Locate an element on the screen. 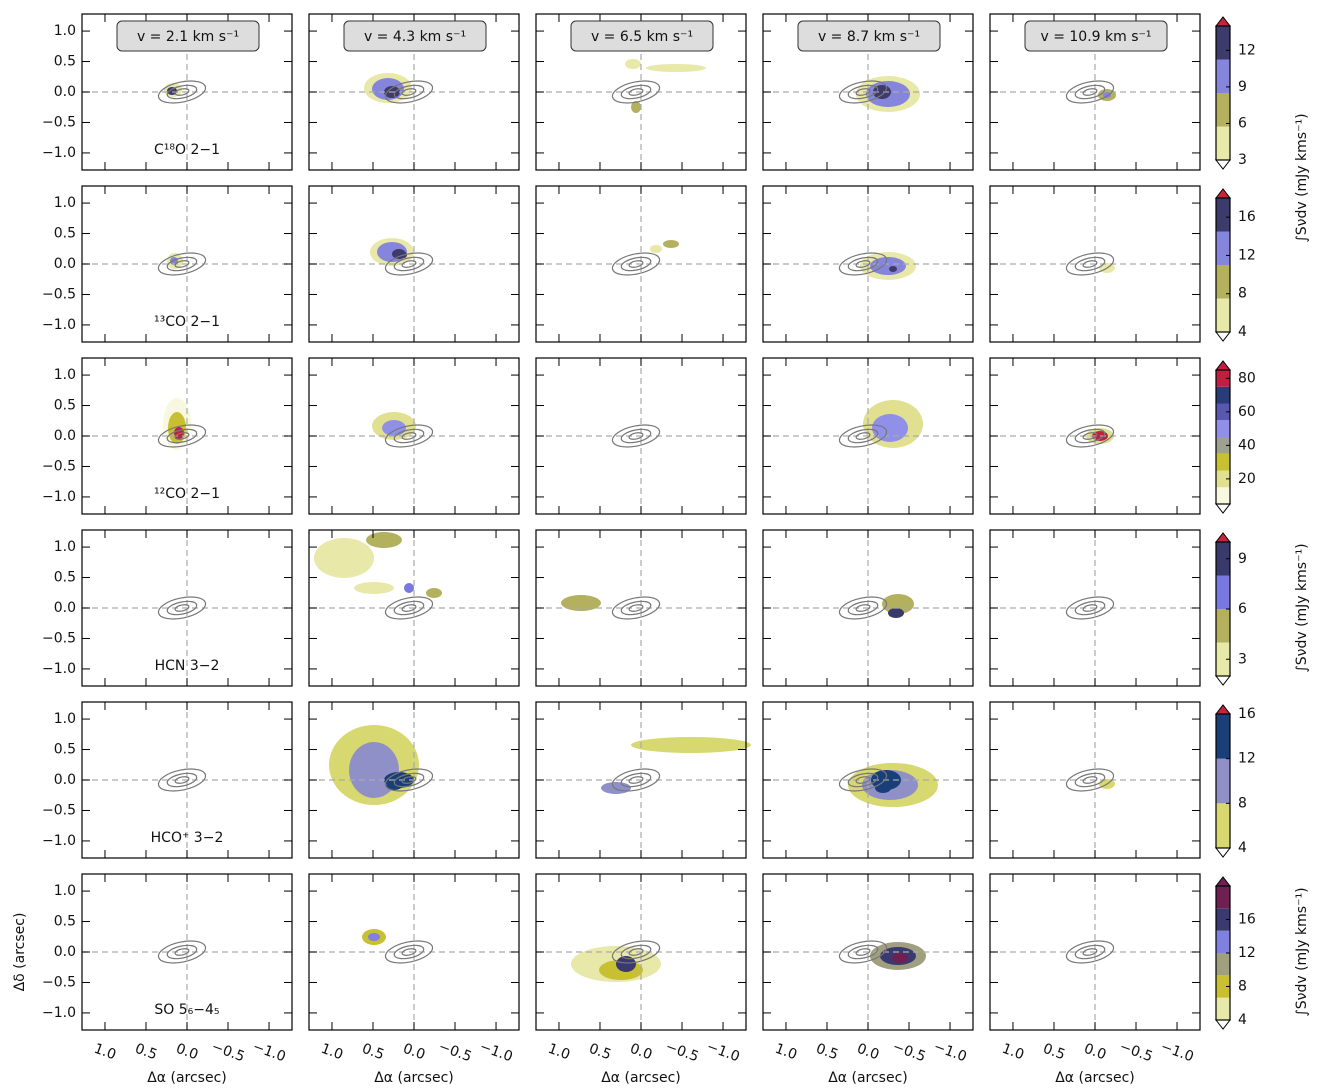 This screenshot has height=1088, width=1321. line-label: HCO⁺ 3−2 is located at coordinates (187, 838).